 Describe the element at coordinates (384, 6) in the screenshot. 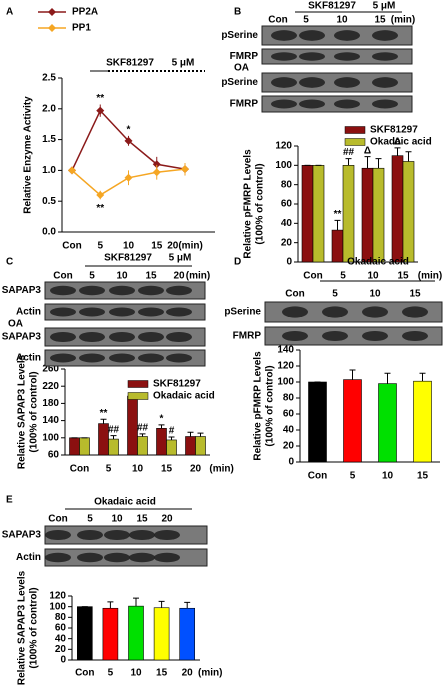

I see `dose-label: 5 μM` at that location.